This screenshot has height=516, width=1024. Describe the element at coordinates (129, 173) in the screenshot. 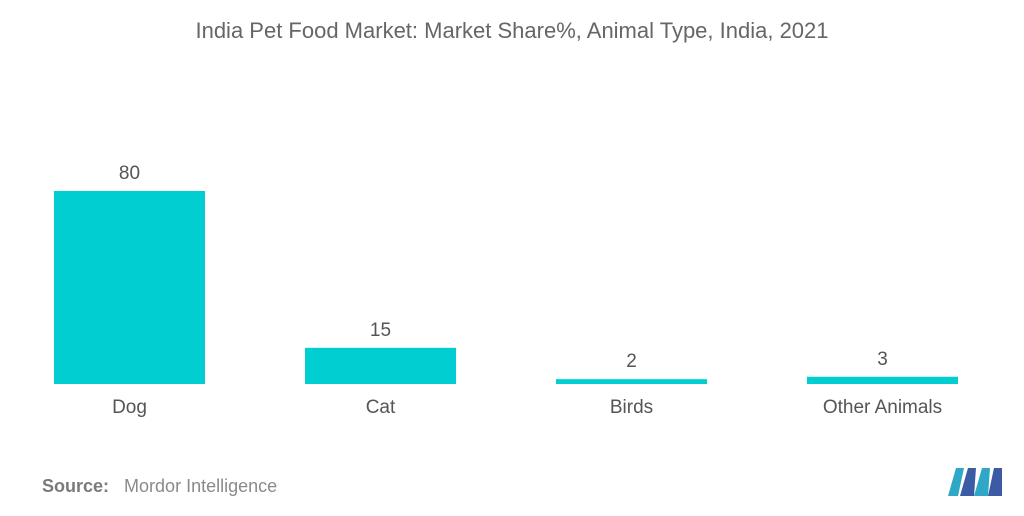

I see `data-label: 80` at that location.